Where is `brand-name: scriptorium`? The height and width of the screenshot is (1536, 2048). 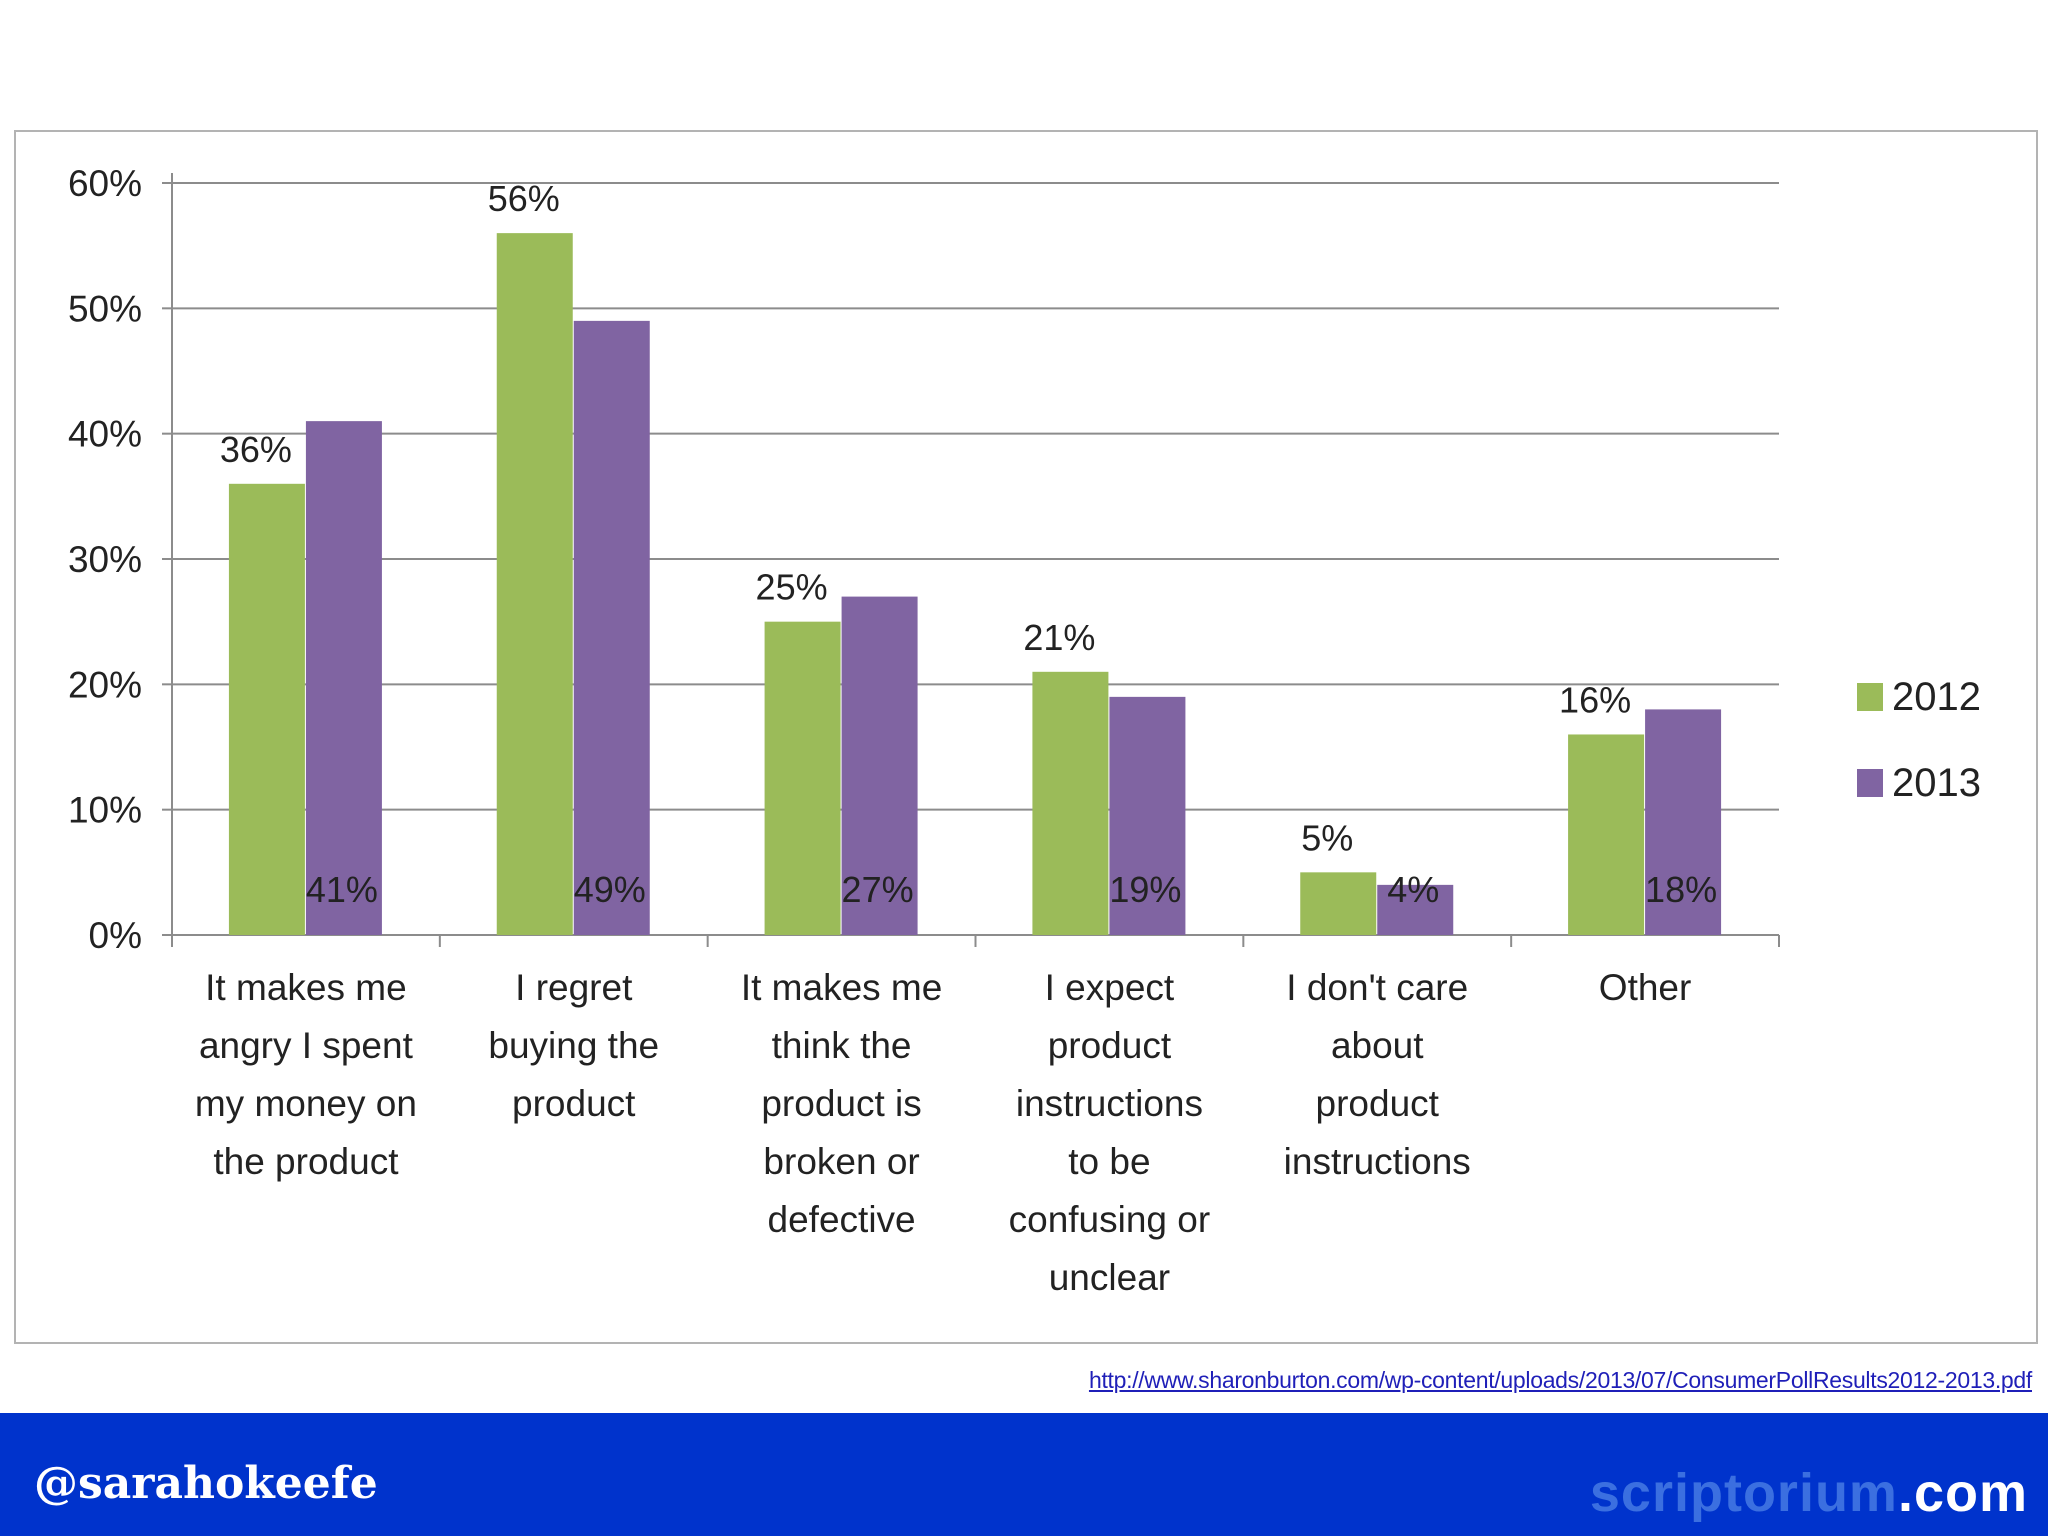
brand-name: scriptorium is located at coordinates (1743, 1493).